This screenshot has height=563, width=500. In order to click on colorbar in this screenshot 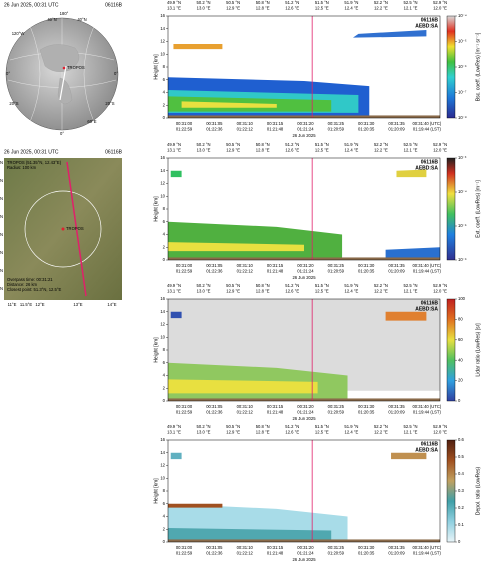, I will do `click(451, 67)`.